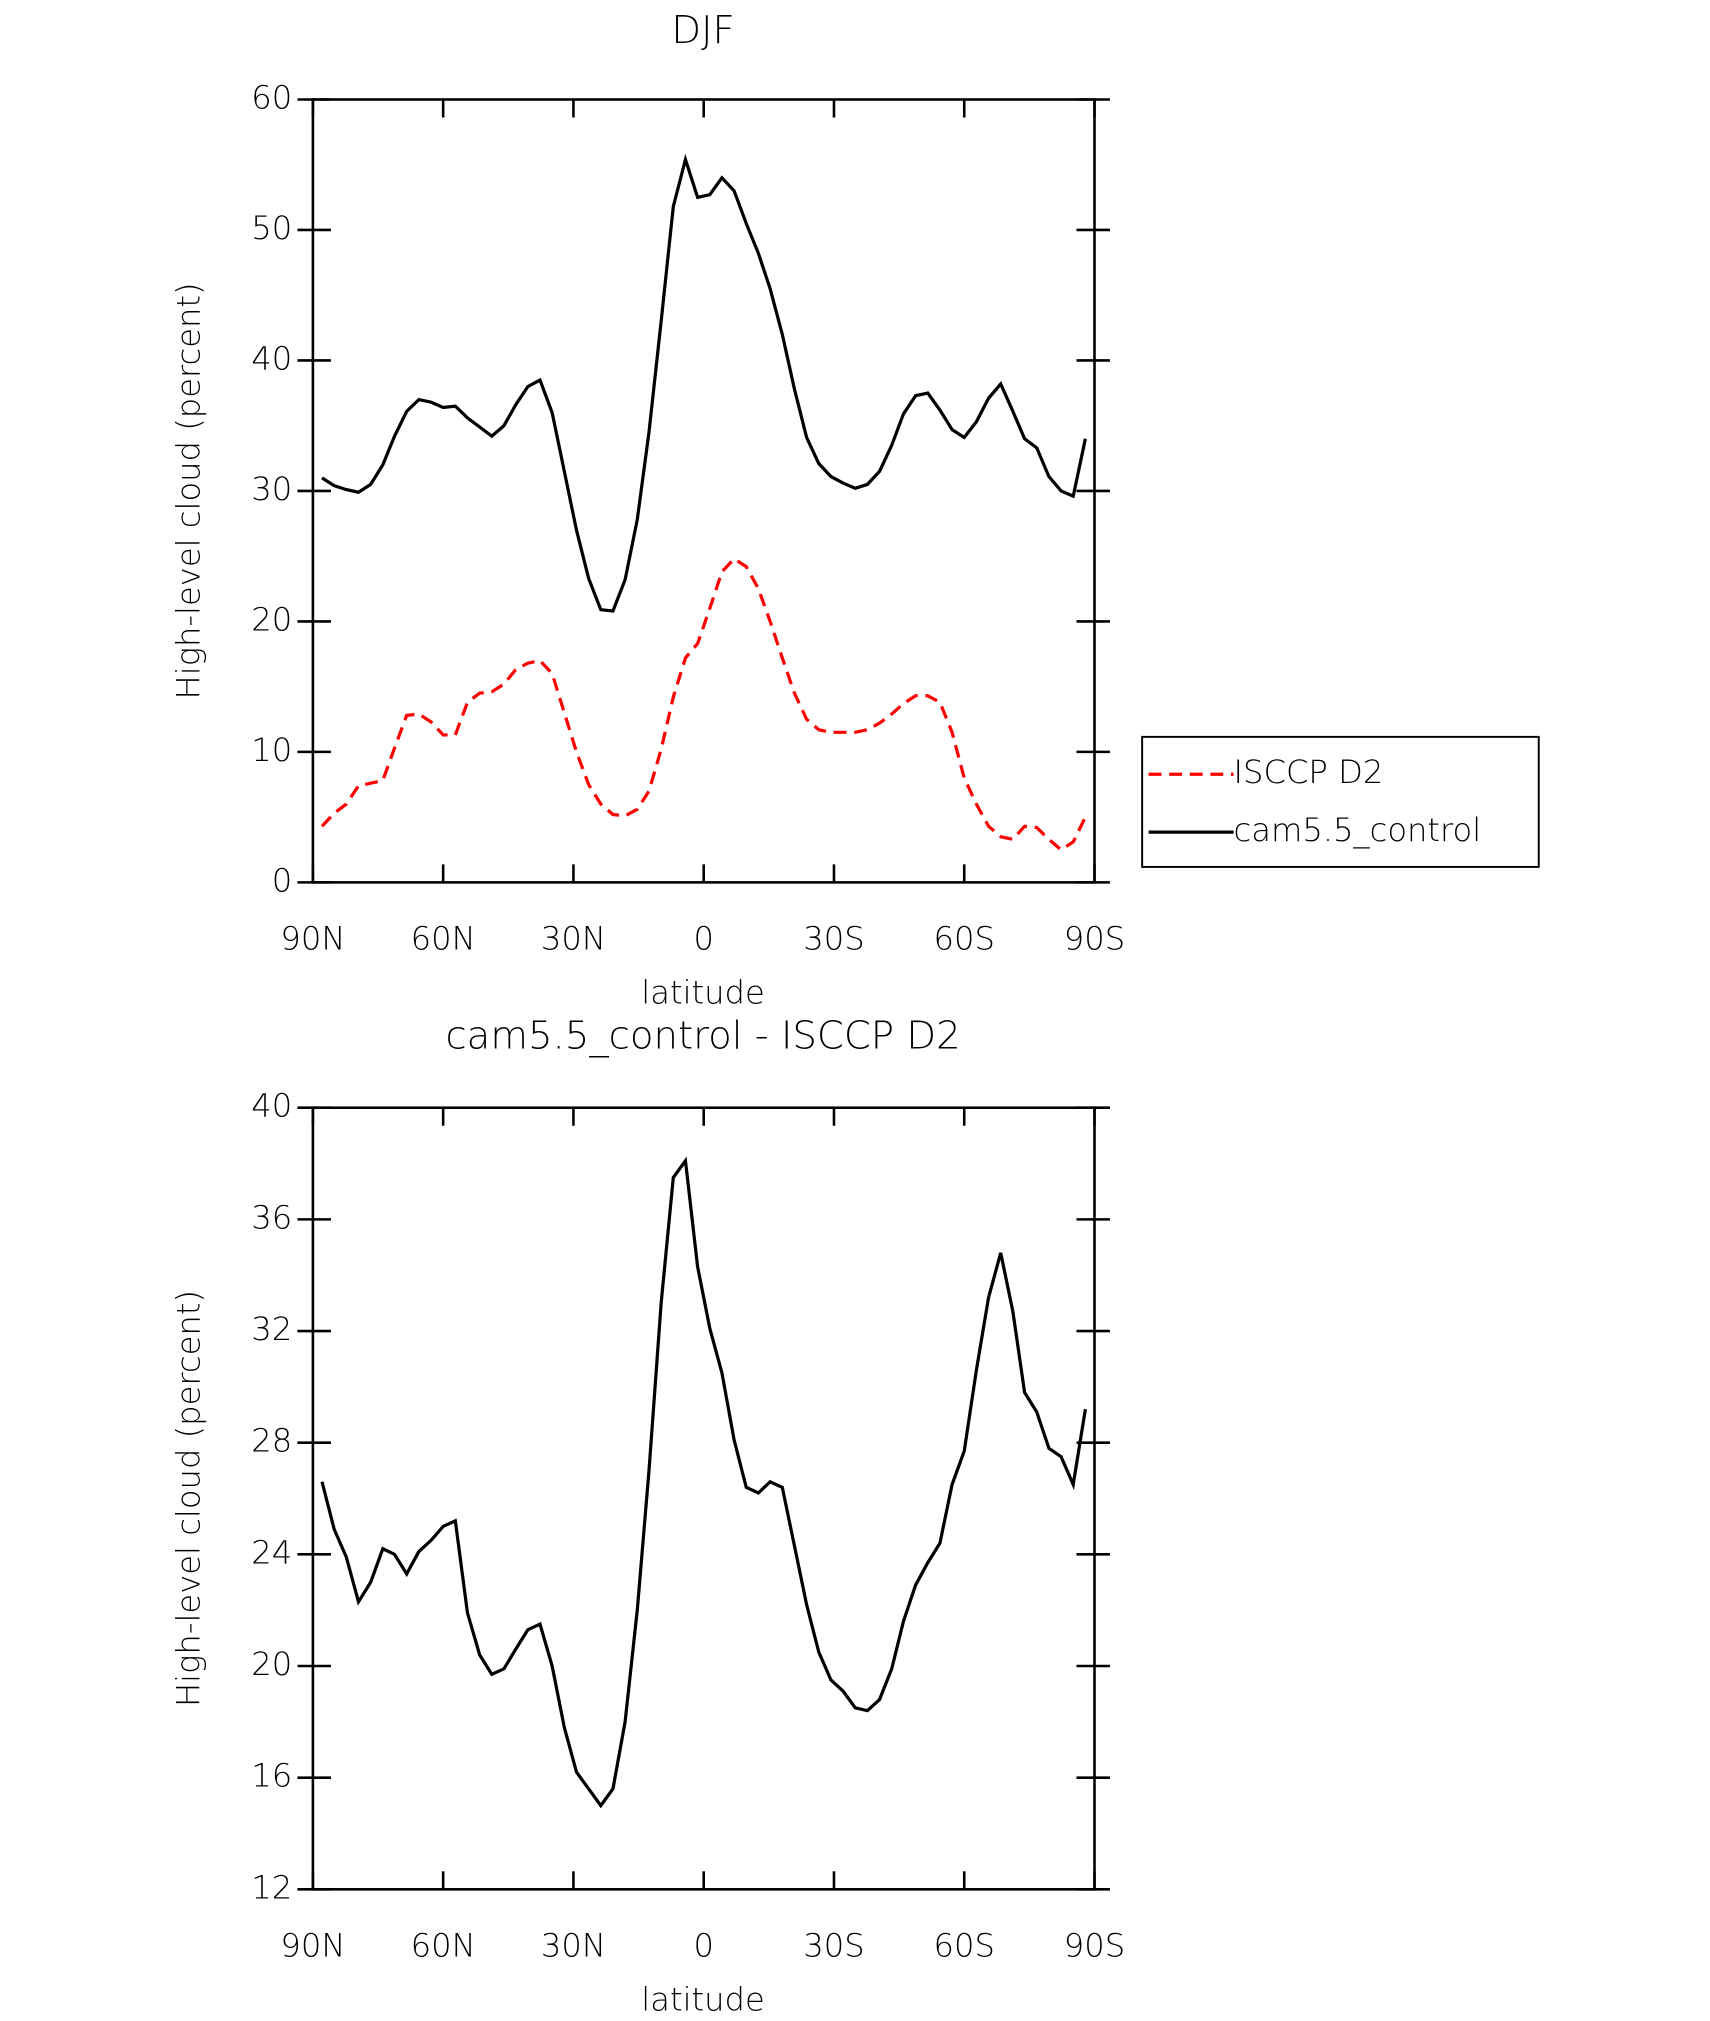 This screenshot has height=2021, width=1710. What do you see at coordinates (271, 1552) in the screenshot?
I see `y-tick-label: 24` at bounding box center [271, 1552].